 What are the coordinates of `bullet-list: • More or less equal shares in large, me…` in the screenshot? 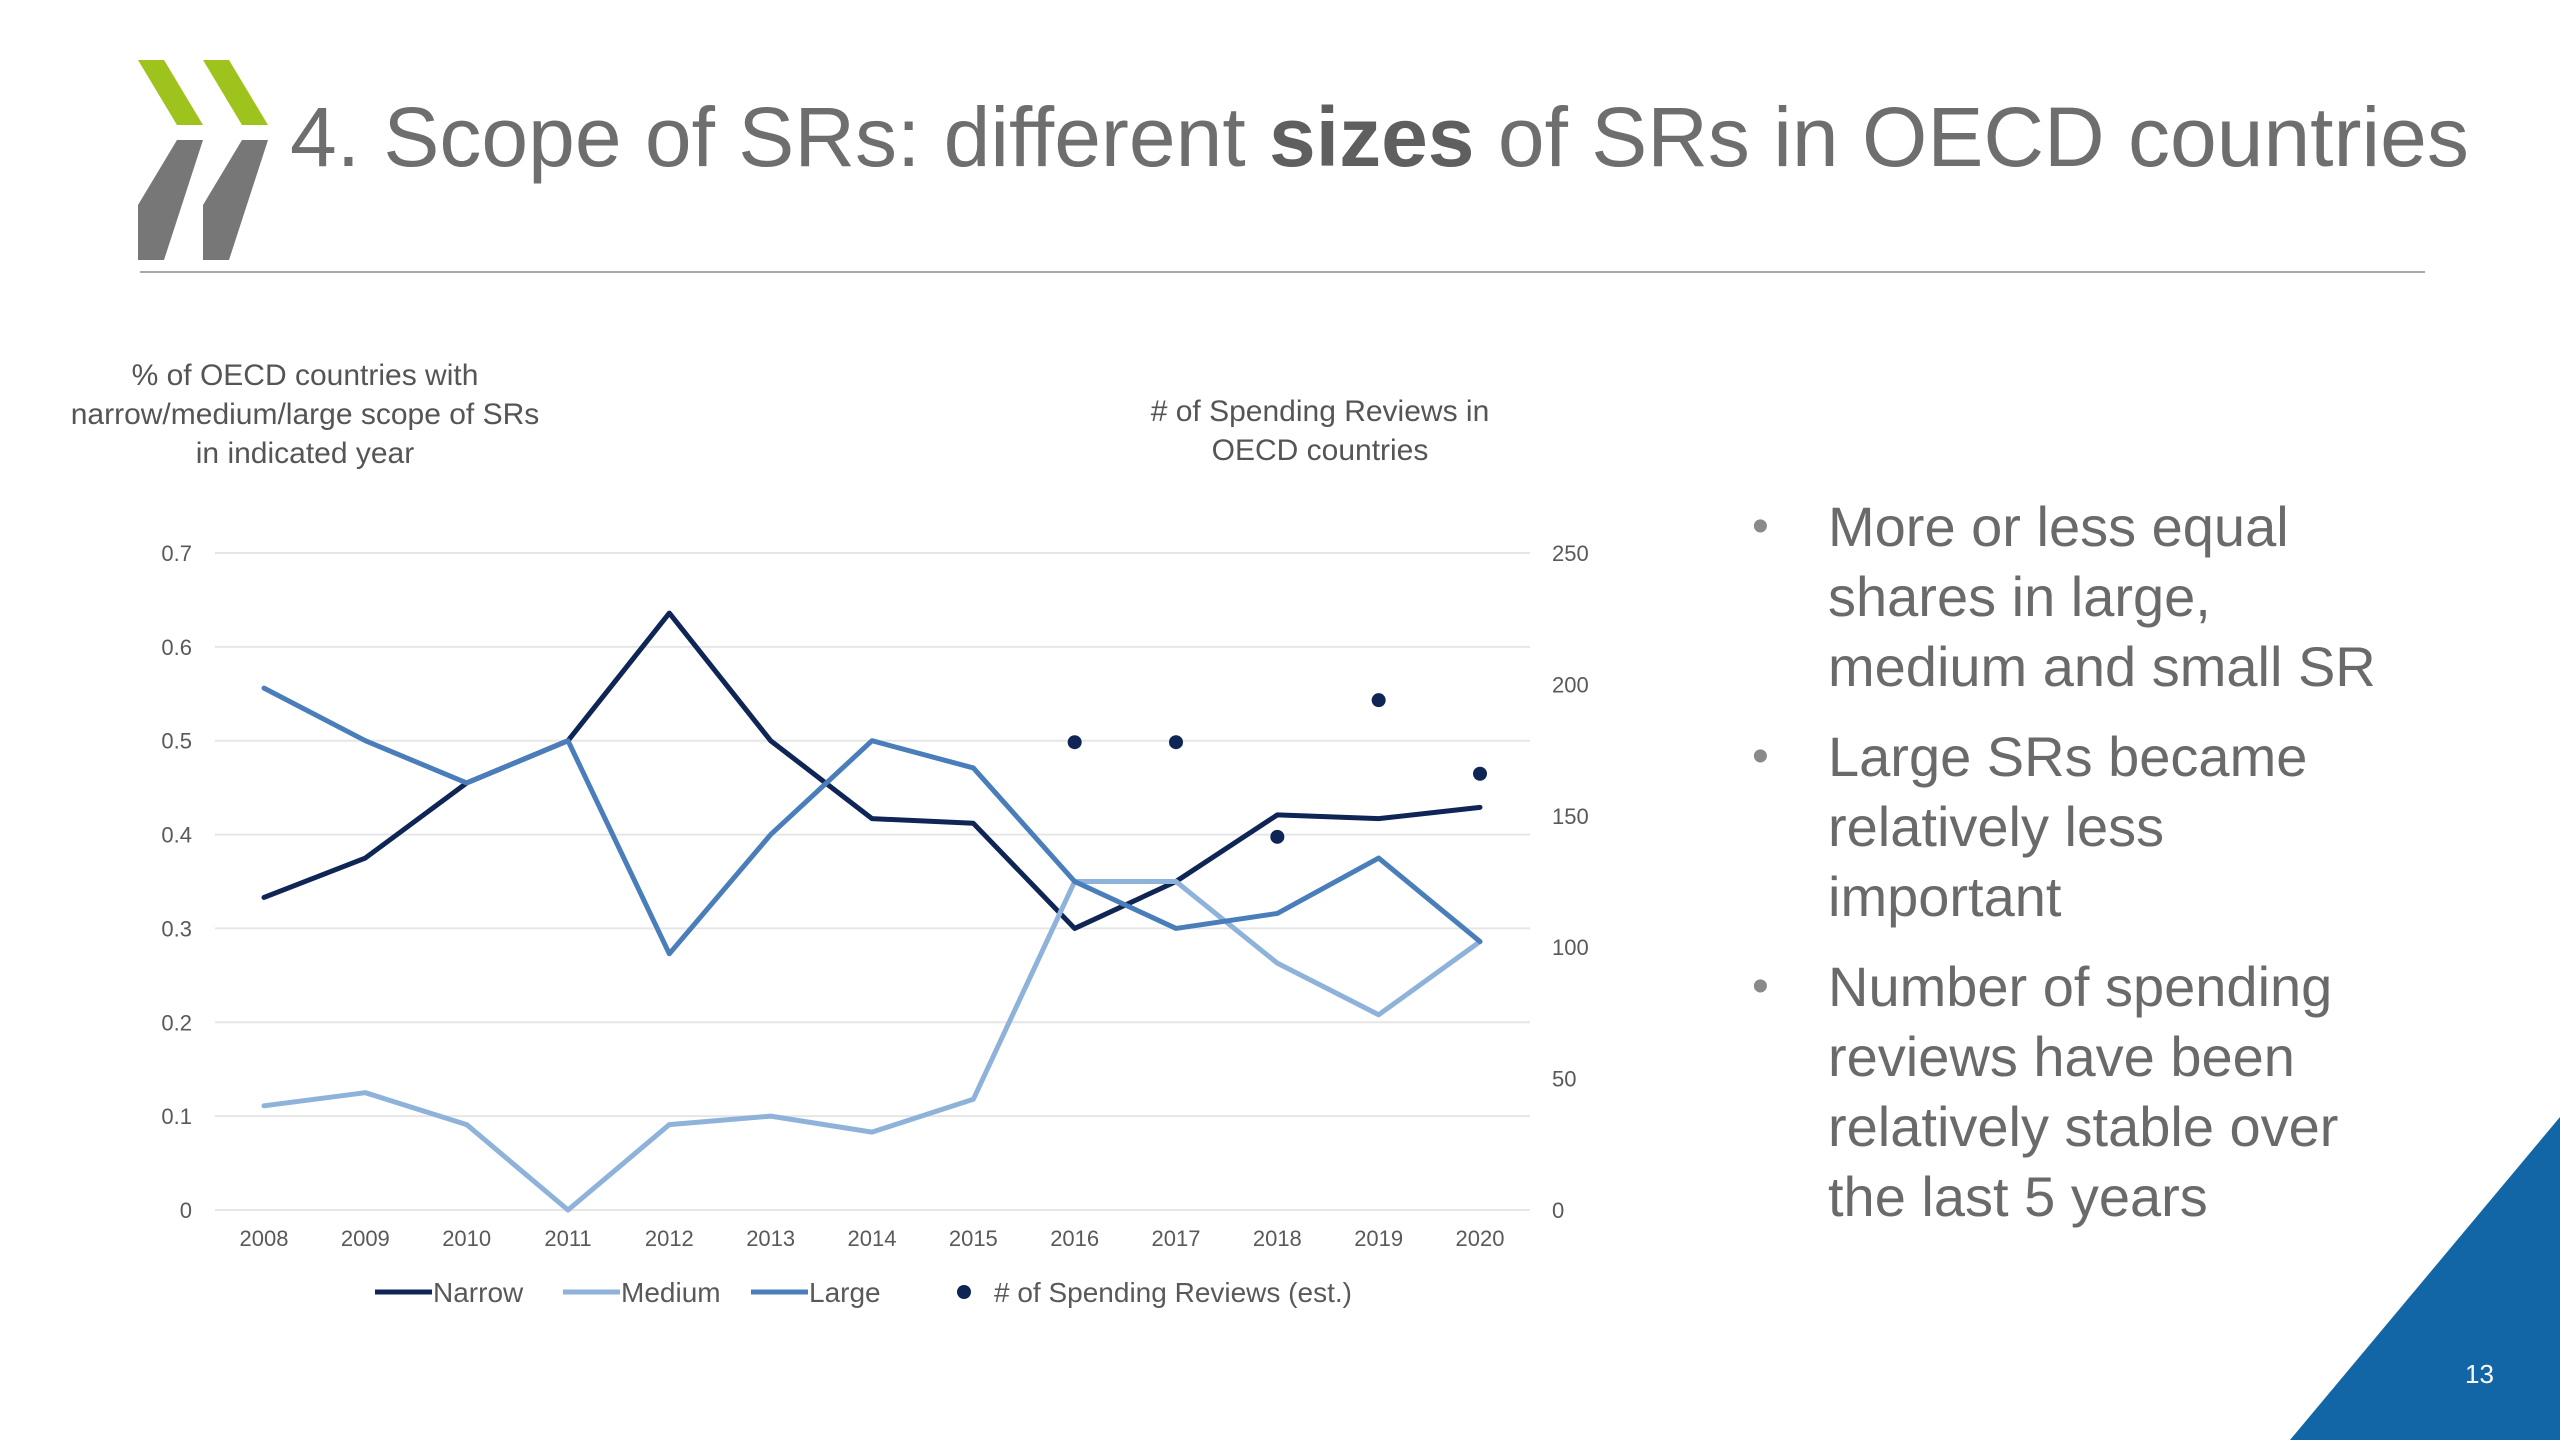 It's located at (2100, 872).